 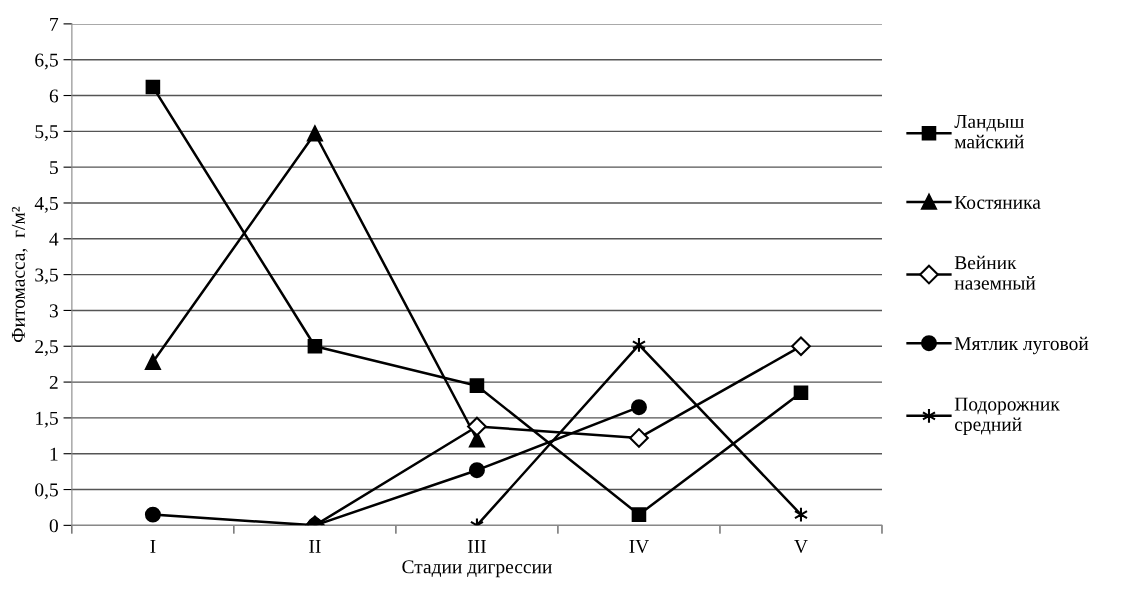 What do you see at coordinates (46, 133) in the screenshot?
I see `y-tick-label: 5,5` at bounding box center [46, 133].